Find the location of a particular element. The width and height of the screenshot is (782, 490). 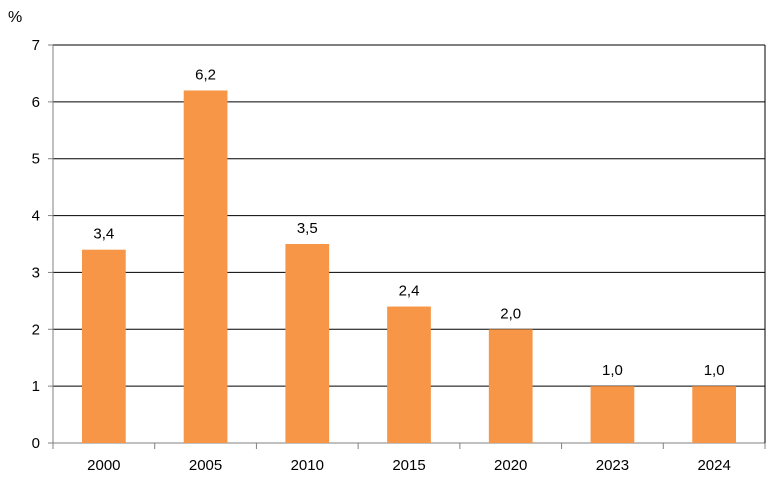

y-tick-label: 6 is located at coordinates (36, 102).